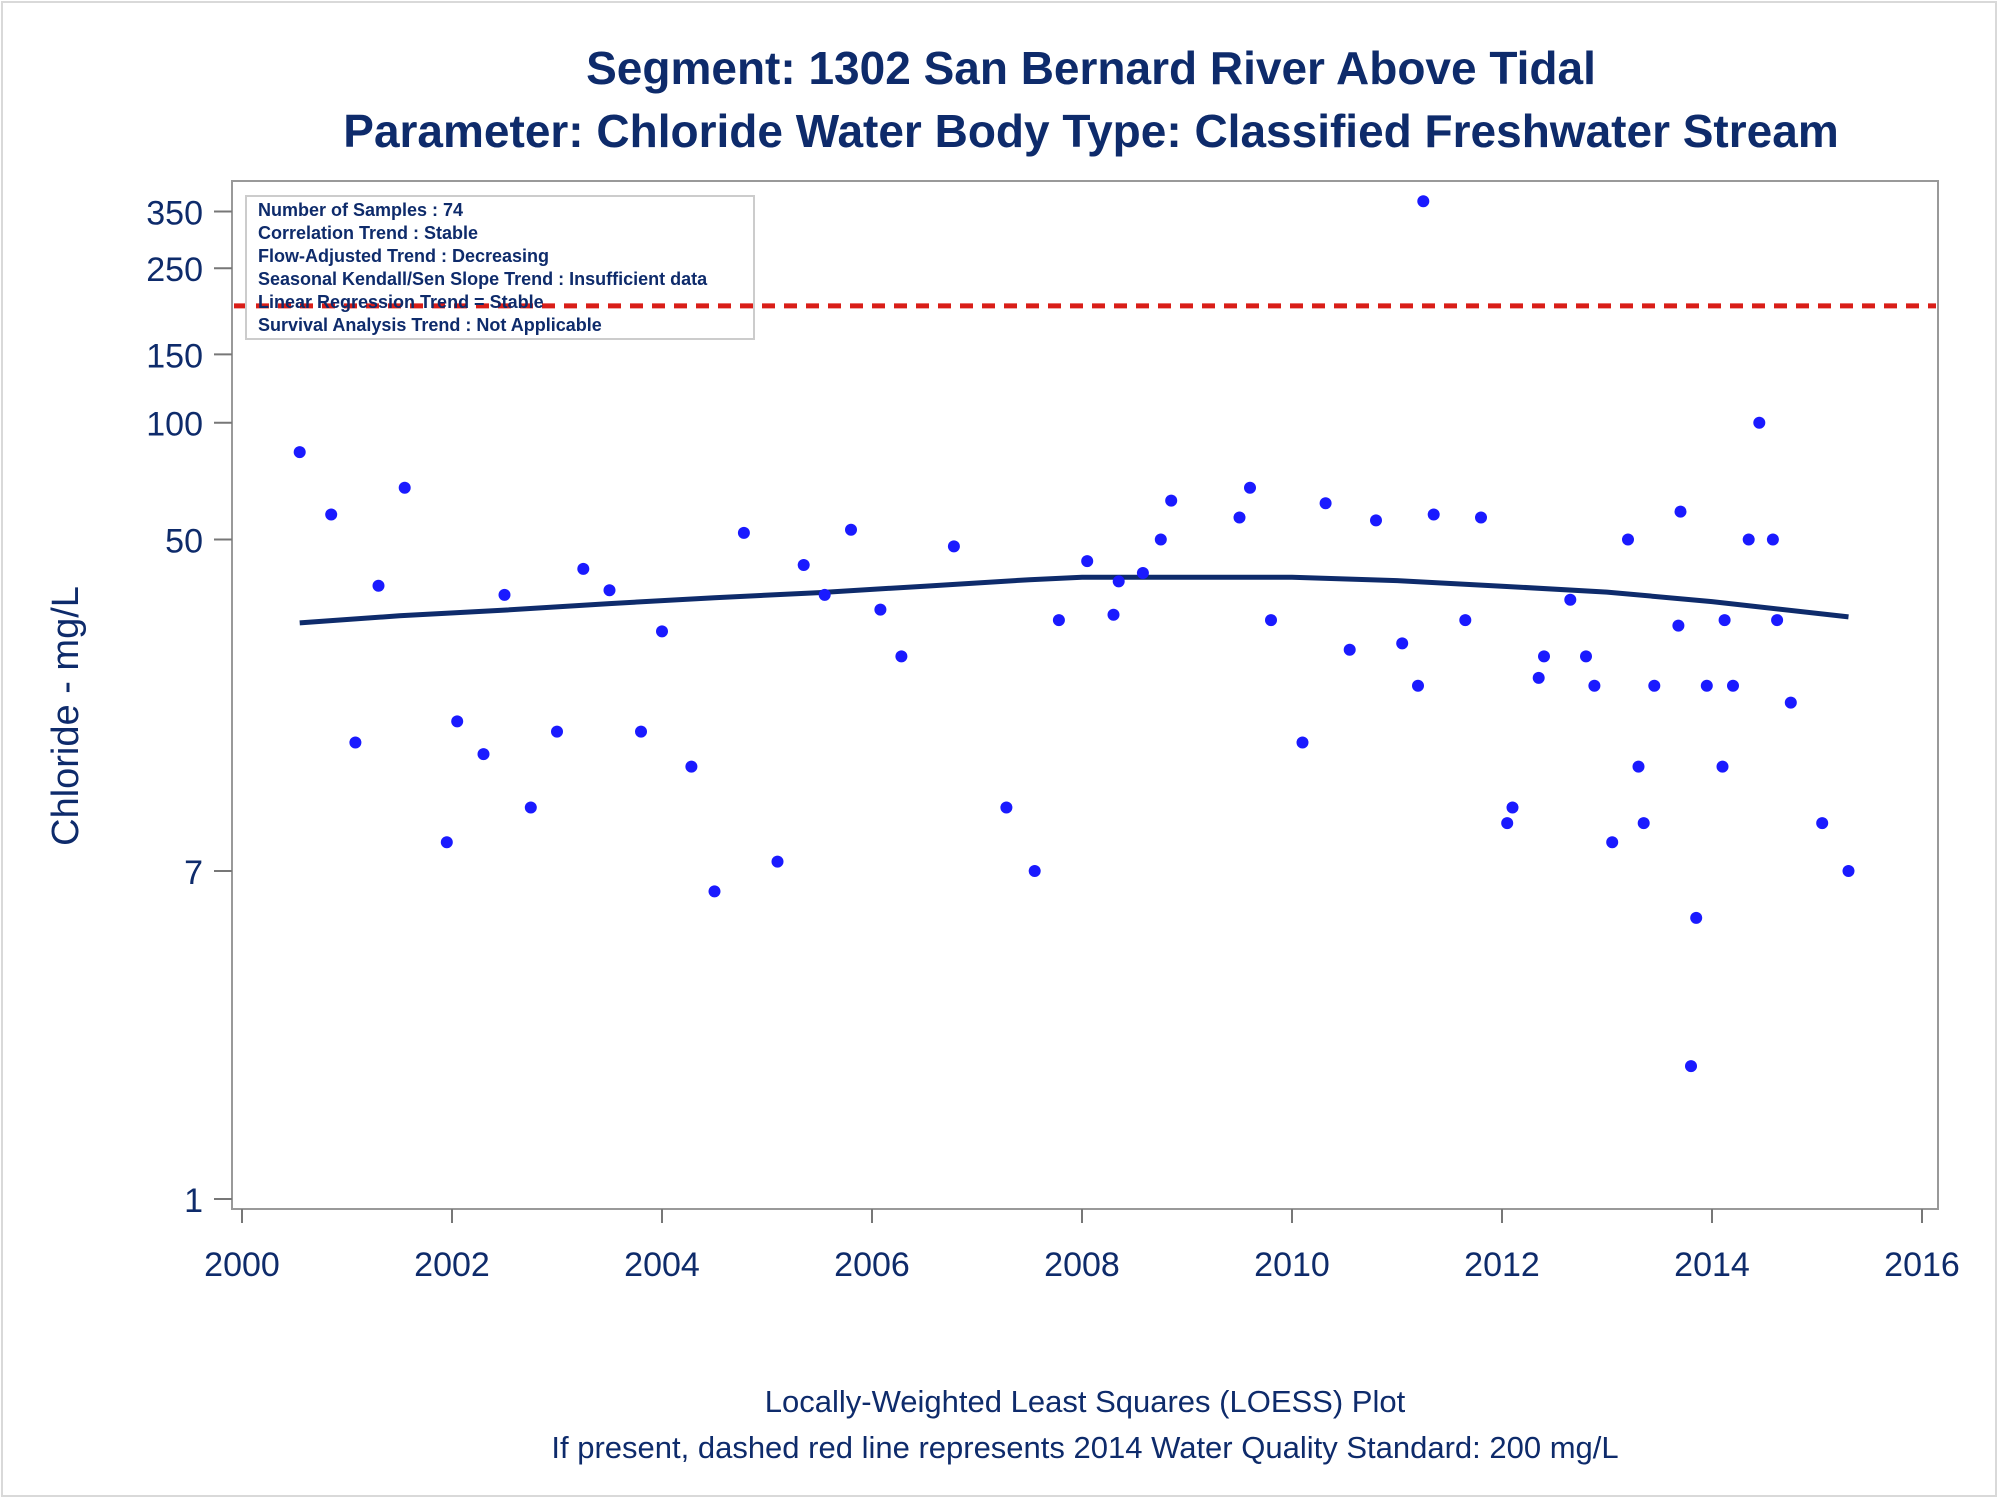  Describe the element at coordinates (174, 270) in the screenshot. I see `y-tick-label: 250` at that location.